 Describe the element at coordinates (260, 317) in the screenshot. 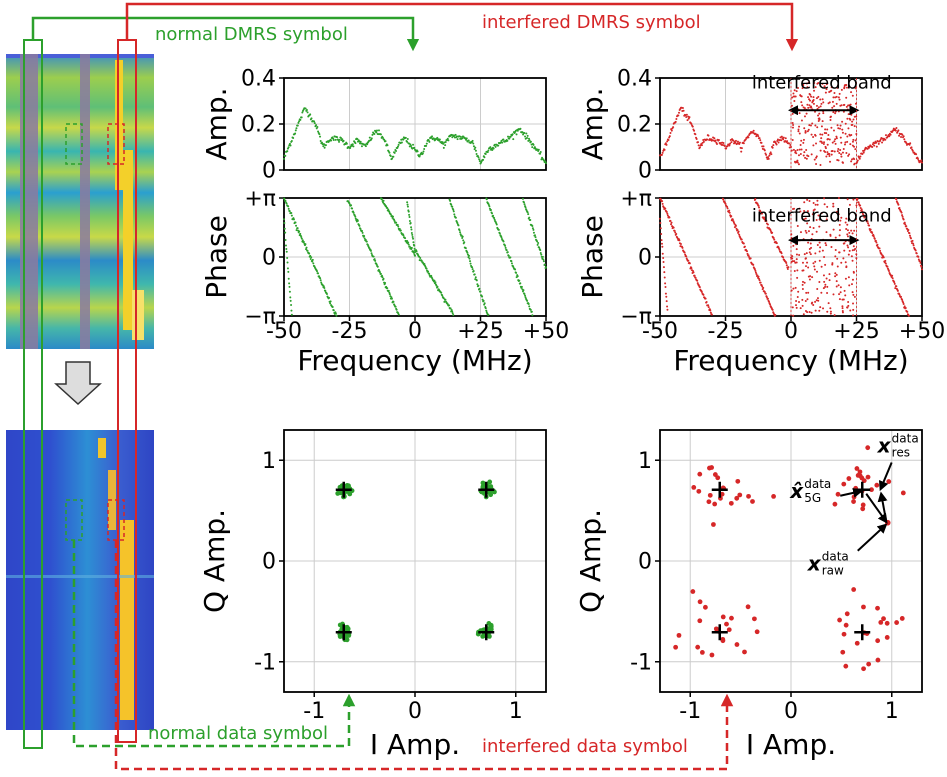

I see `y-tick-label: −π` at that location.